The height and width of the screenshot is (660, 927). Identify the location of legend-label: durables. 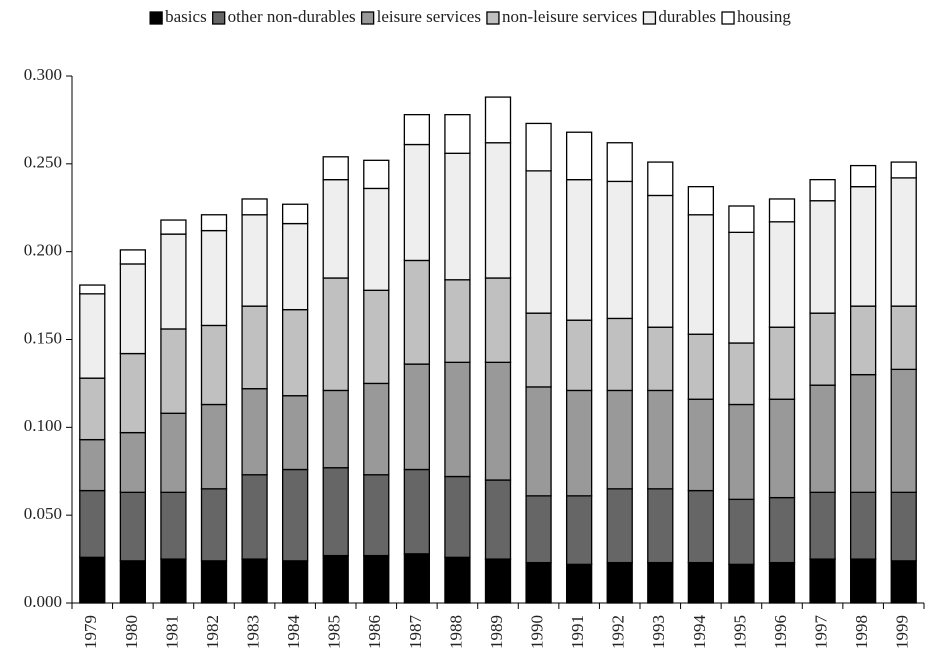
(687, 16).